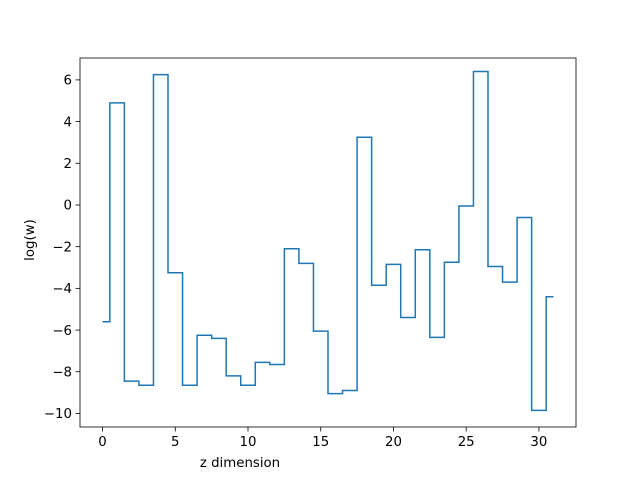 The width and height of the screenshot is (640, 485). Describe the element at coordinates (240, 463) in the screenshot. I see `x-axis-label: z dimension` at that location.